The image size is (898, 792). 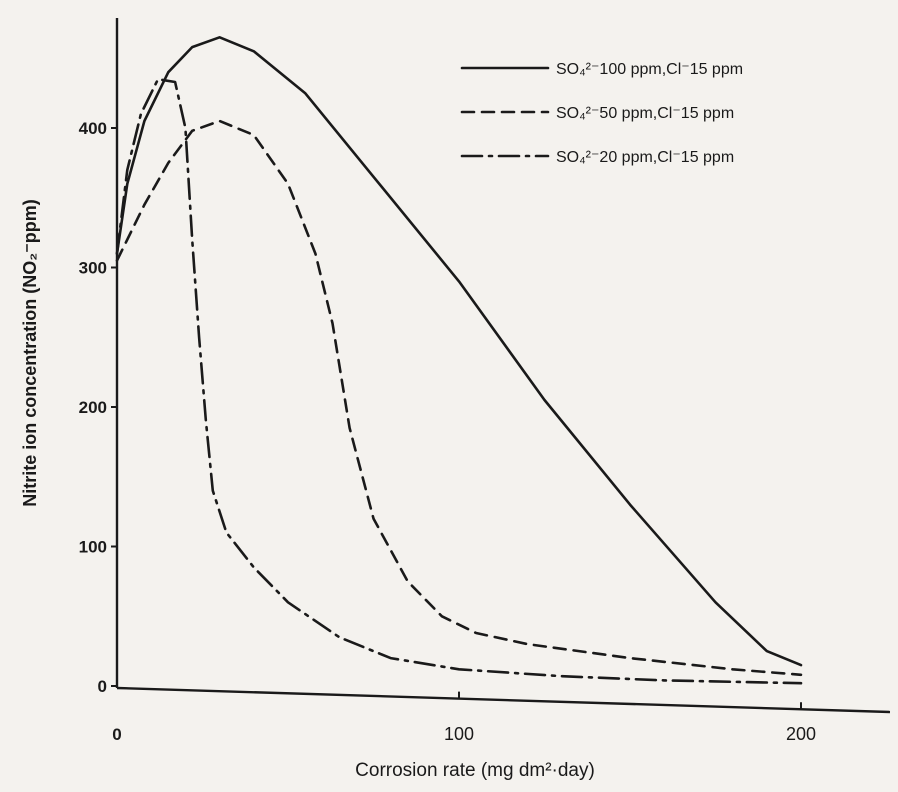 I want to click on y-tick-label: 400, so click(x=93, y=128).